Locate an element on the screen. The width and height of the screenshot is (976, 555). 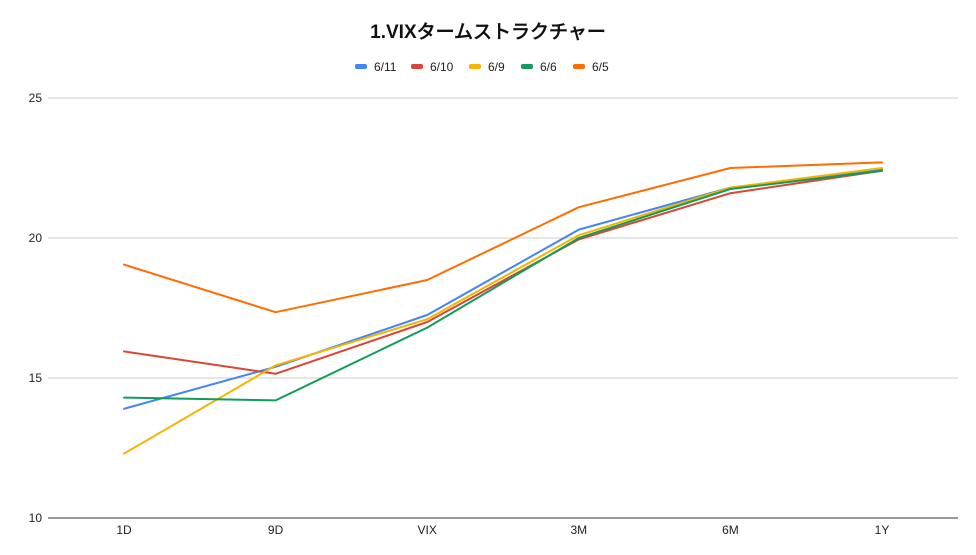
y-axis-ticks: 10 15 20 25 is located at coordinates (36, 308).